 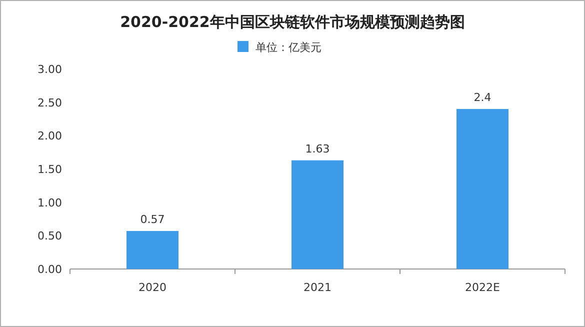 What do you see at coordinates (292, 22) in the screenshot?
I see `chart-title: 2020-2022年中国区块链软件市场规模预测趋势图` at bounding box center [292, 22].